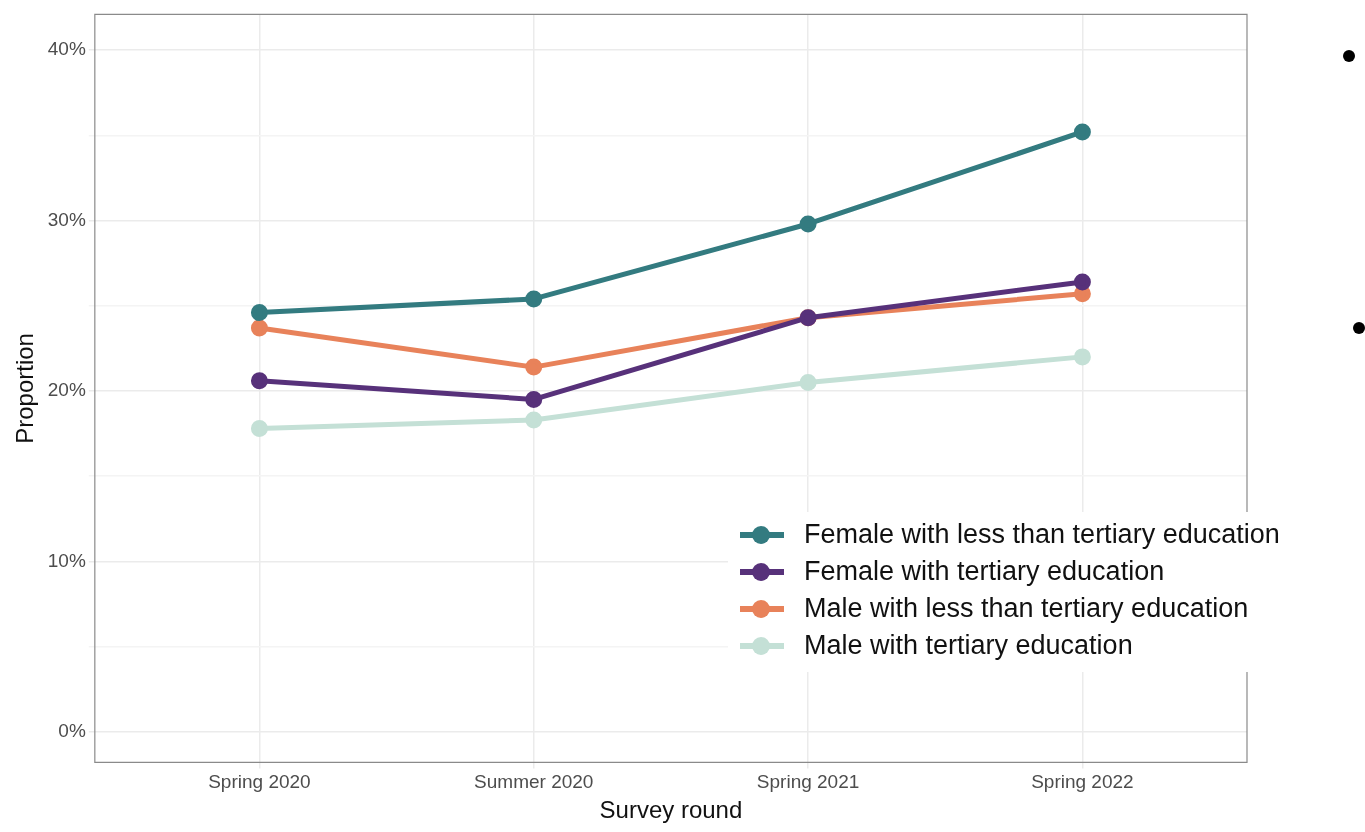 The height and width of the screenshot is (832, 1365). What do you see at coordinates (984, 571) in the screenshot?
I see `legend-label: Female with tertiary education` at bounding box center [984, 571].